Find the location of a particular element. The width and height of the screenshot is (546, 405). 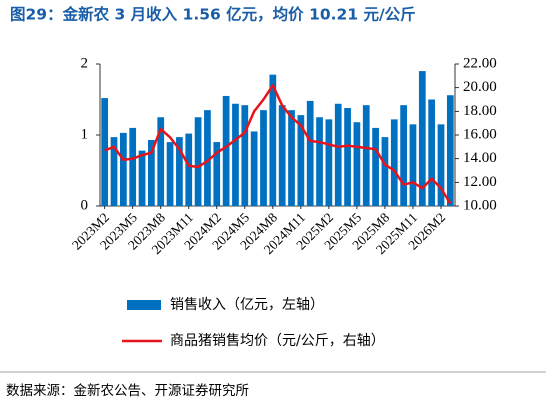

y2-tick-label: 18.00 is located at coordinates (480, 111).